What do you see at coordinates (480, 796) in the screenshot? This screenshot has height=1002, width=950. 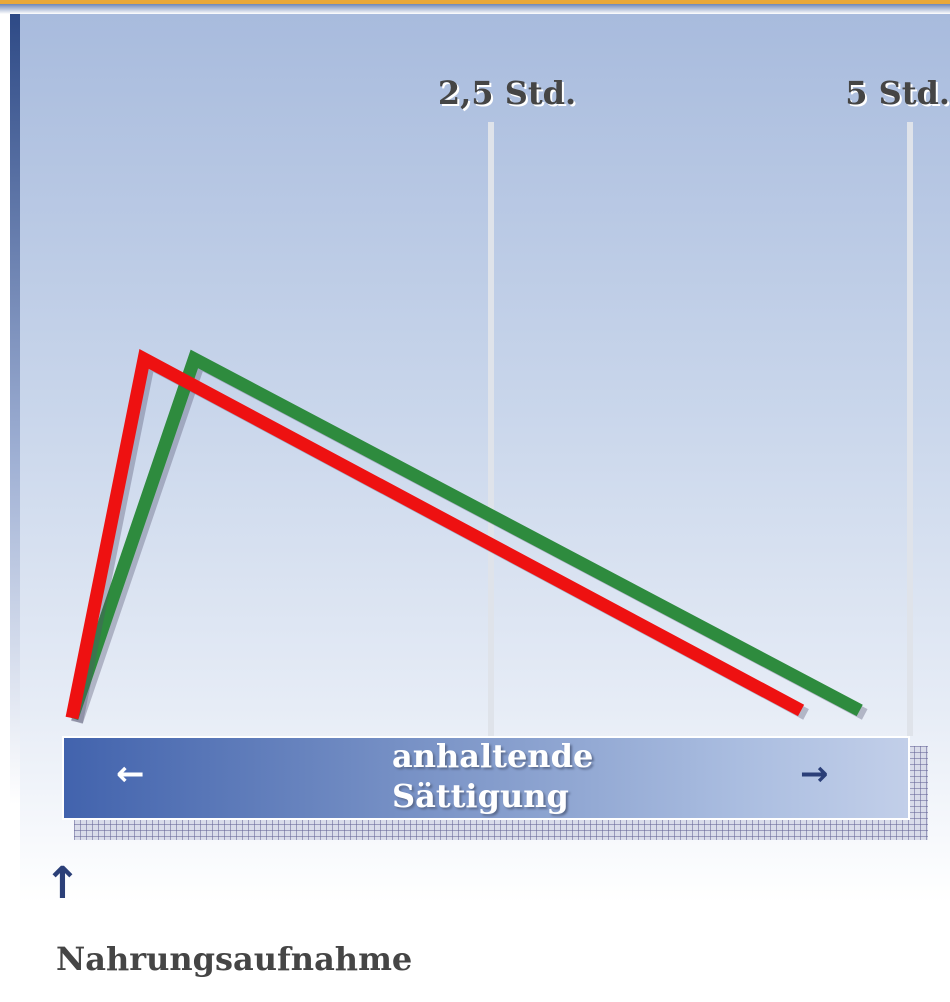 I see `band-label-line2: Sättigung` at bounding box center [480, 796].